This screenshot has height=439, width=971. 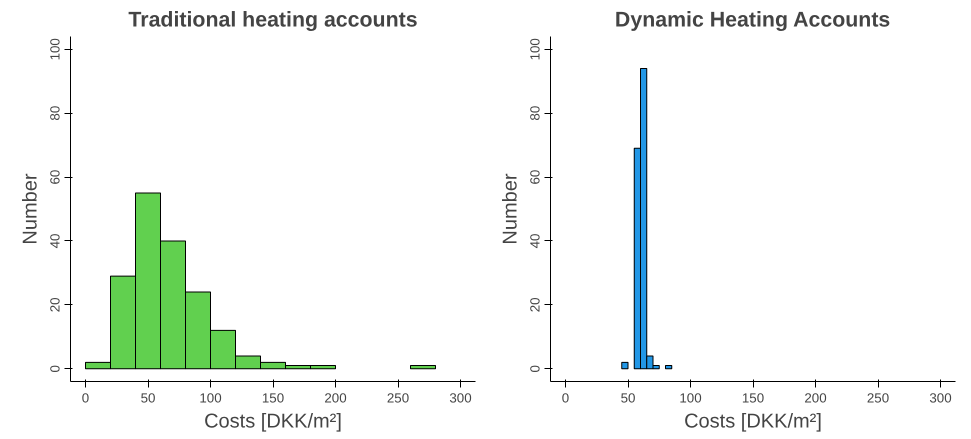 I want to click on chart-title: Dynamic Heating Accounts, so click(x=752, y=20).